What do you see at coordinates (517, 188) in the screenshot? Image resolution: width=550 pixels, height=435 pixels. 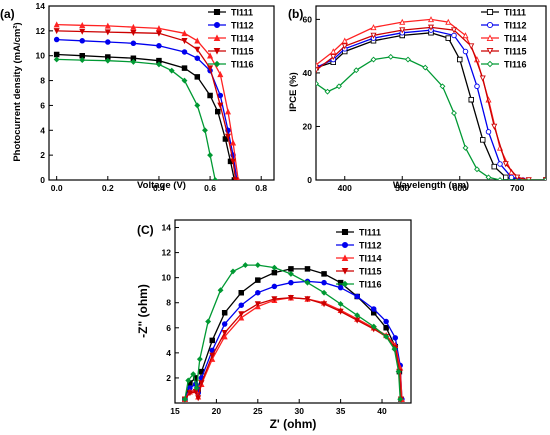 I see `x-tick-label: 700` at bounding box center [517, 188].